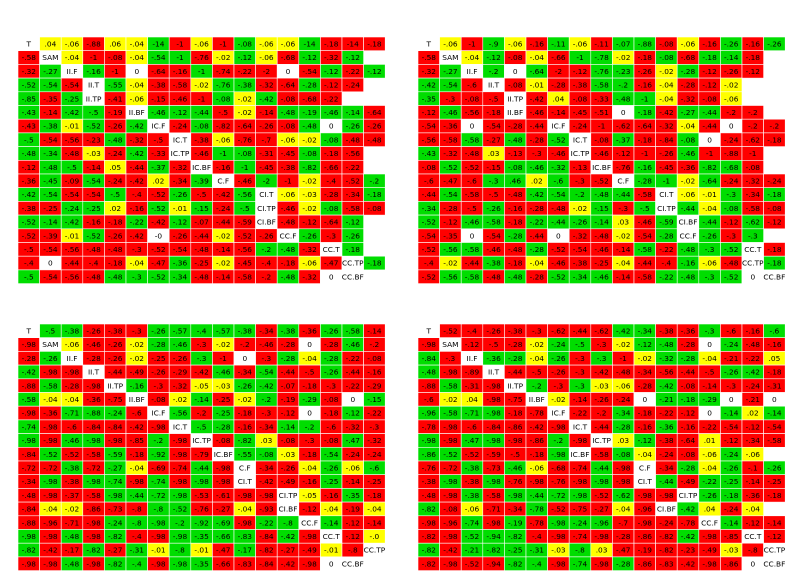  What do you see at coordinates (266, 509) in the screenshot?
I see `heatmap-cell-label: -.93` at bounding box center [266, 509].